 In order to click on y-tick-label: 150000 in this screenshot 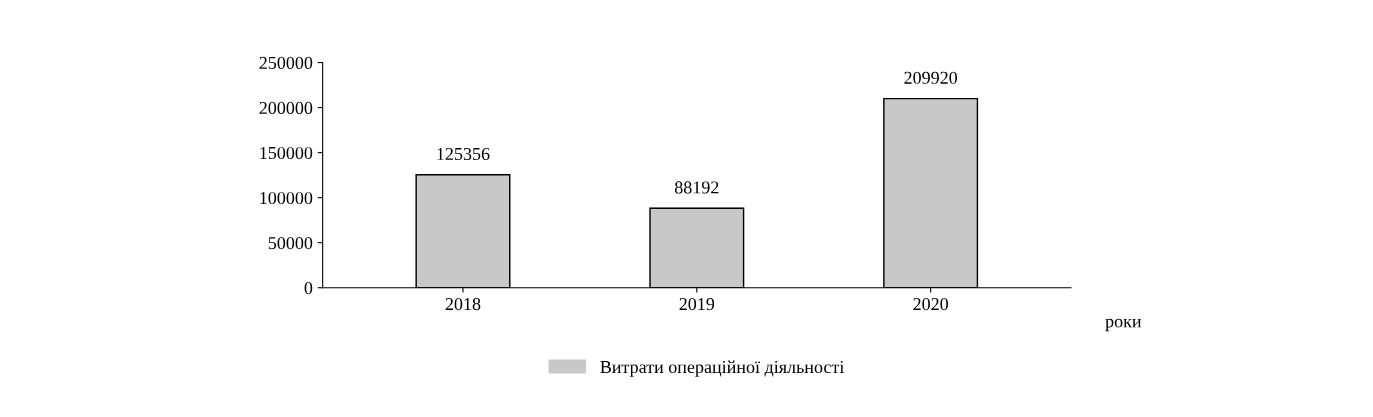, I will do `click(286, 153)`.